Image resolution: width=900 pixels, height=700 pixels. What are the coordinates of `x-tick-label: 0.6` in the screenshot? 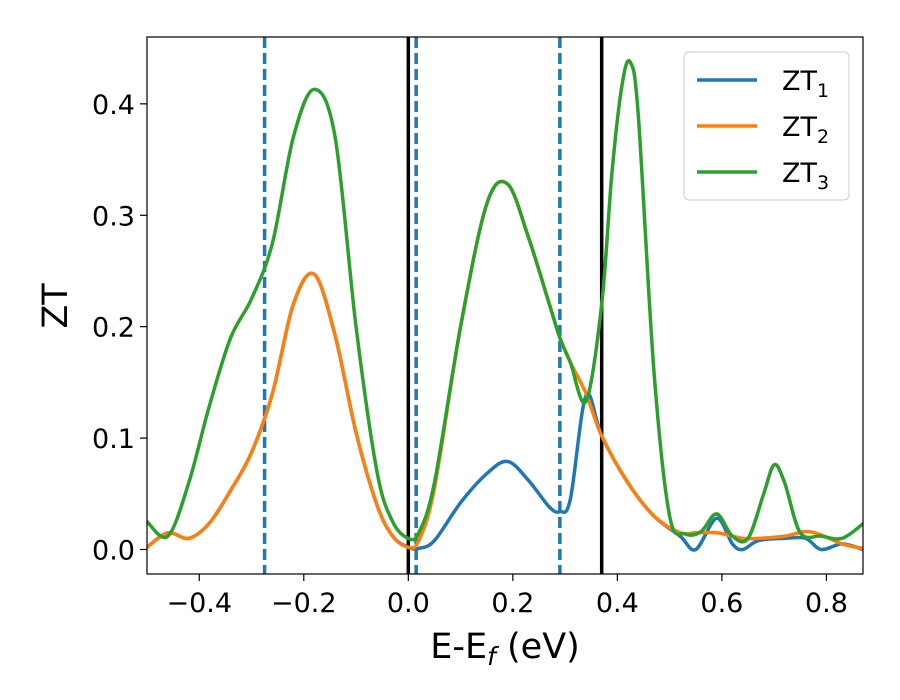 It's located at (721, 603).